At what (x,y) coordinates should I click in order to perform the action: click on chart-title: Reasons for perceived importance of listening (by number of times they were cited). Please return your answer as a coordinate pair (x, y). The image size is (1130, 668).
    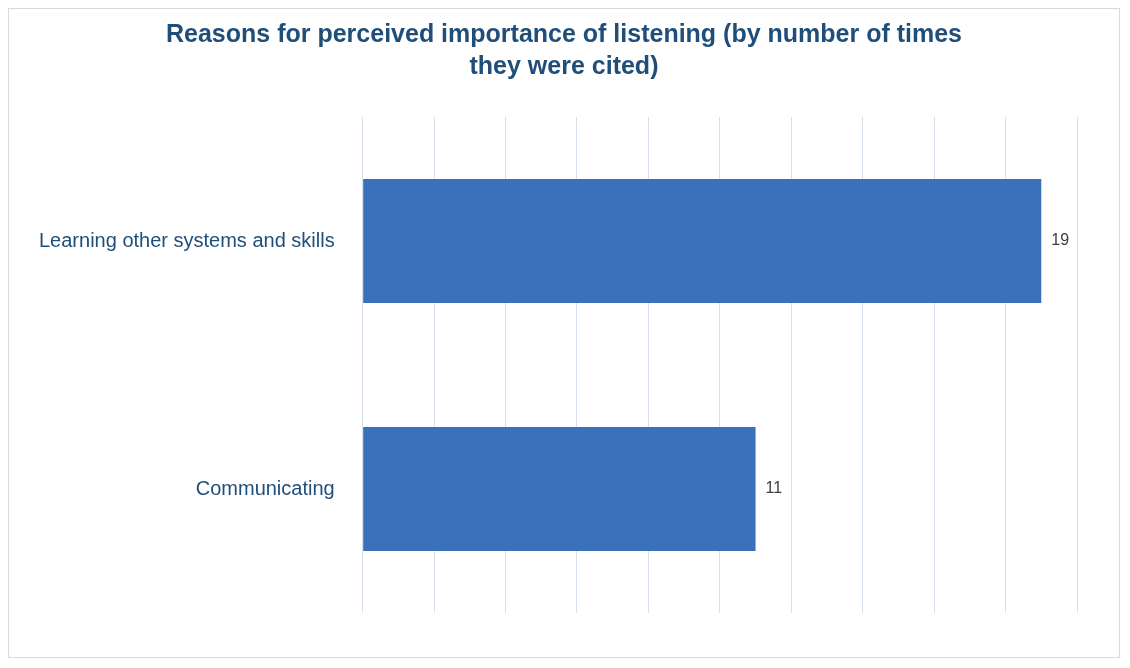
    Looking at the image, I should click on (564, 49).